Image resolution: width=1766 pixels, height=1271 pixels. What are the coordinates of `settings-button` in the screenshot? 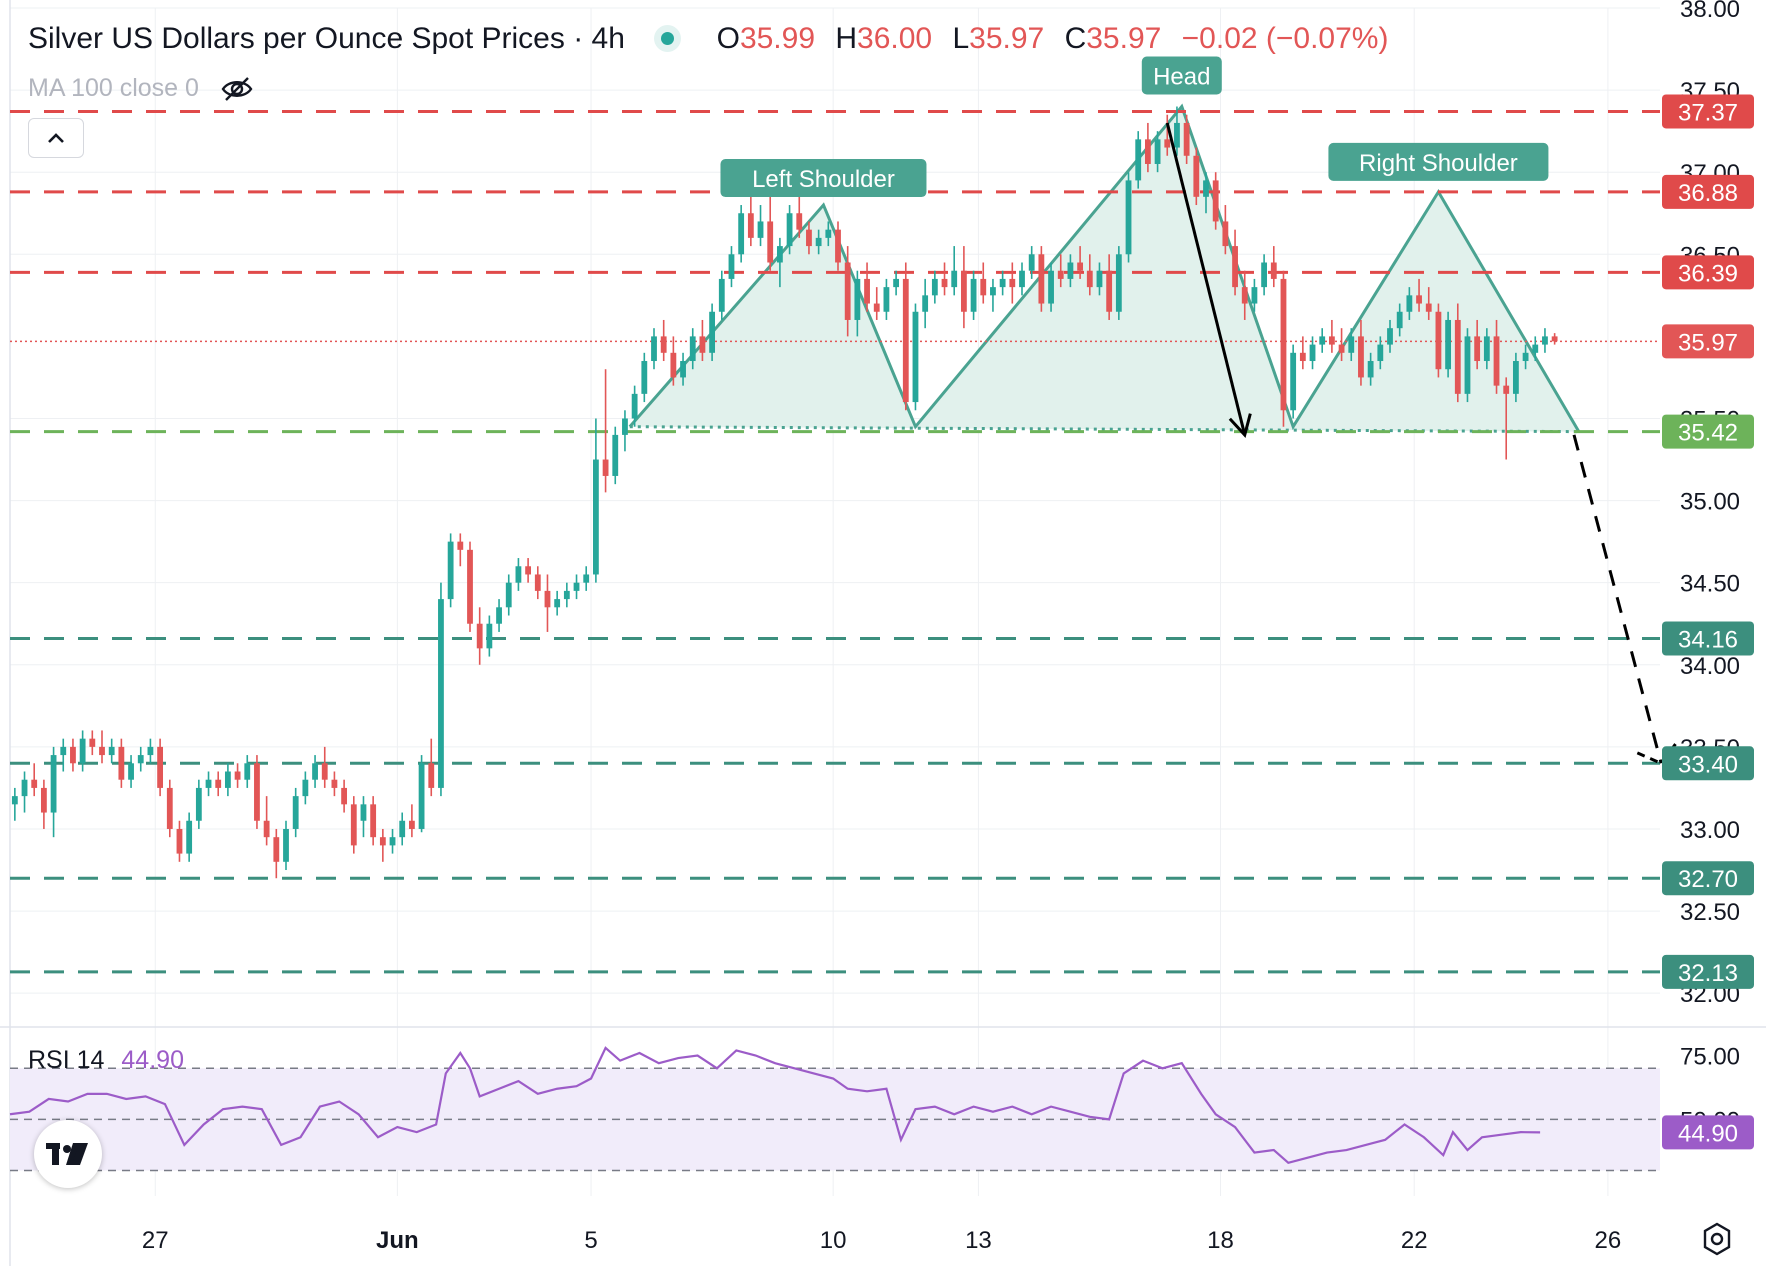 It's located at (1717, 1241).